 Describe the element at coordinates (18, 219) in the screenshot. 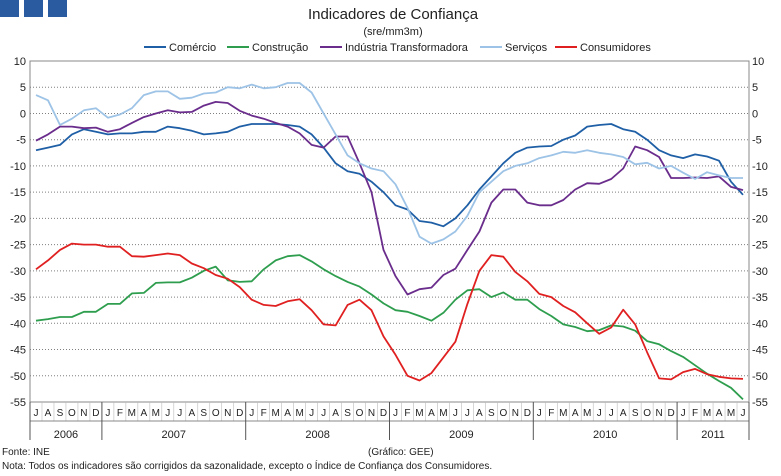

I see `y-tick-label-left: -20` at that location.